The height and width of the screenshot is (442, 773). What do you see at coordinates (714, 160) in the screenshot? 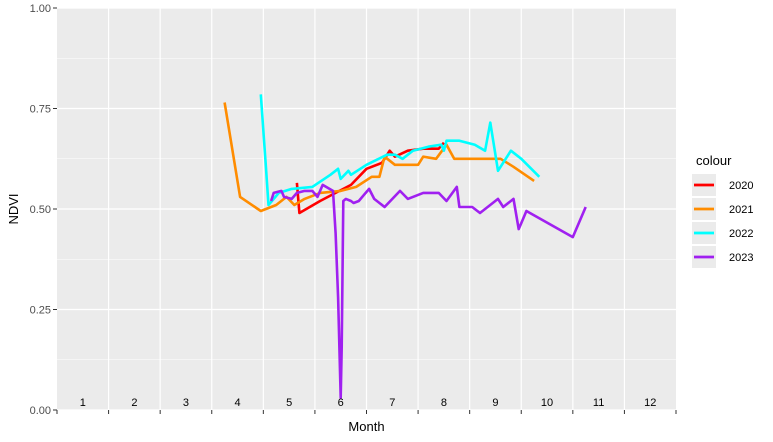
I see `legend-title: colour` at bounding box center [714, 160].